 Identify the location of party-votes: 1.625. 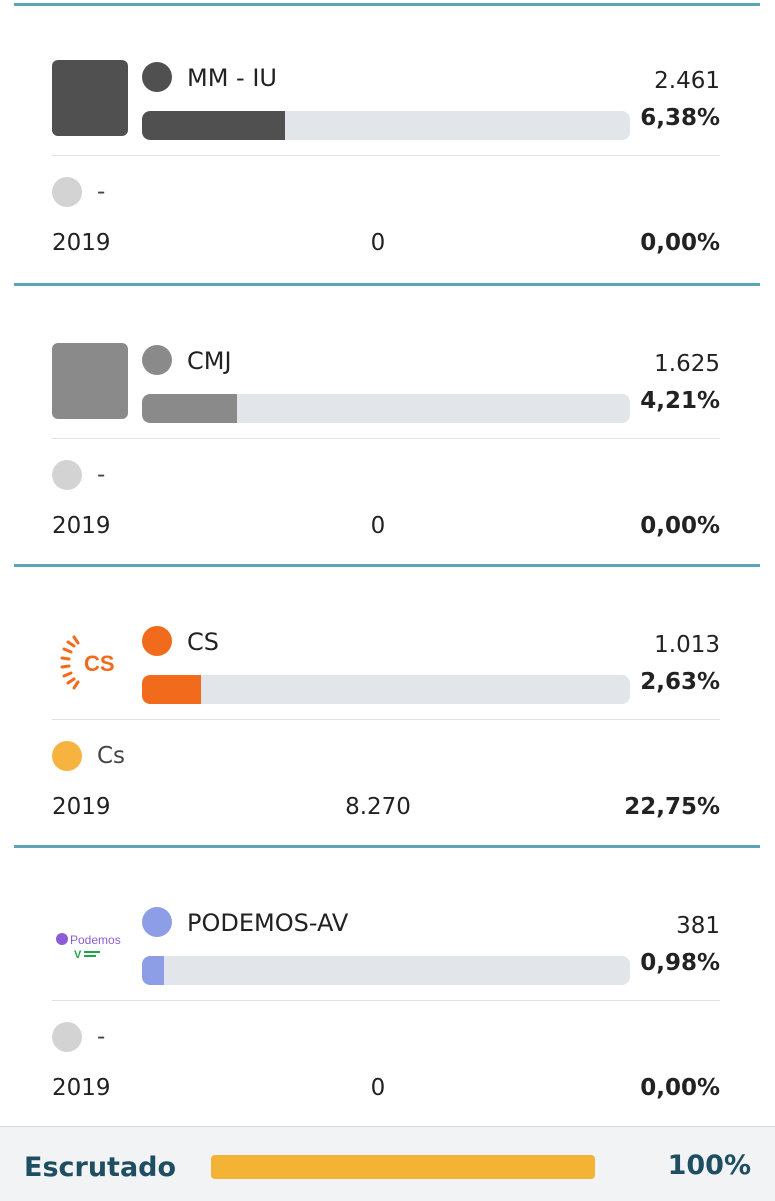
(687, 364).